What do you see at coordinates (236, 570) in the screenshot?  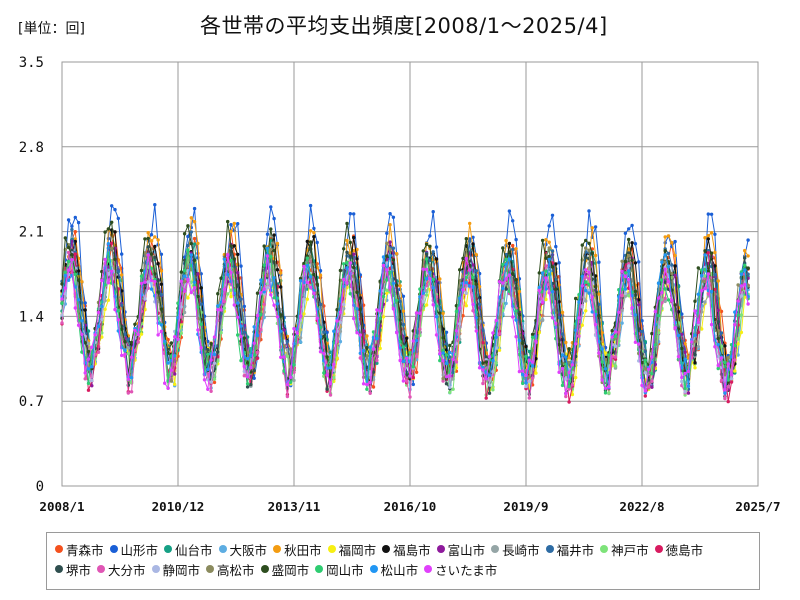 I see `legend-label: 高松市` at bounding box center [236, 570].